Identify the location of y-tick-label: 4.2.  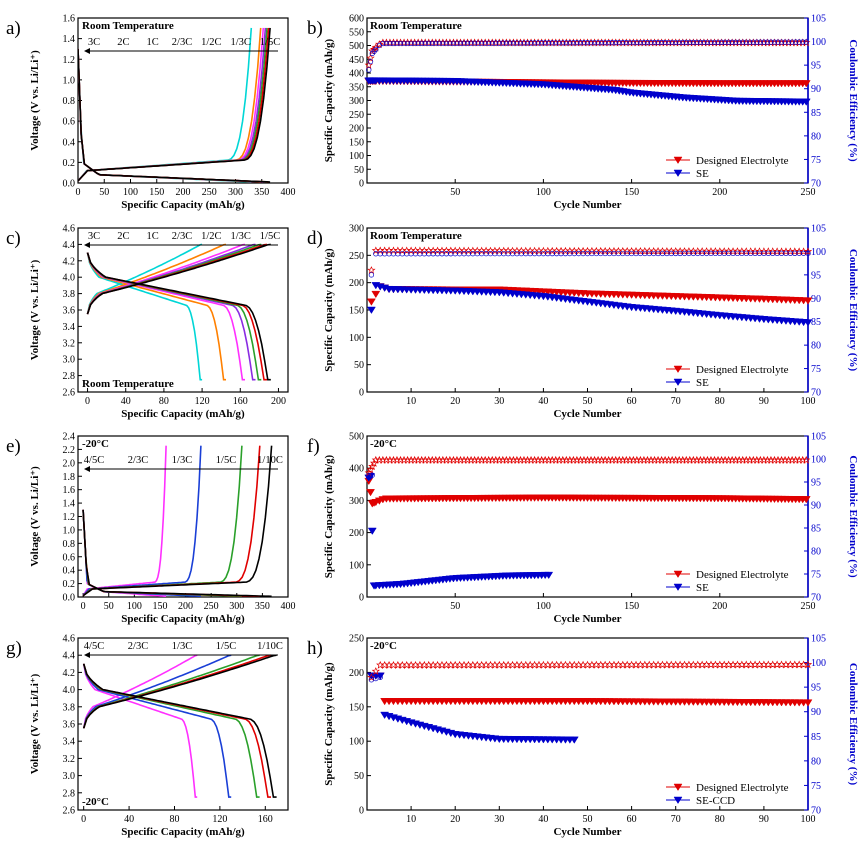
(69, 673).